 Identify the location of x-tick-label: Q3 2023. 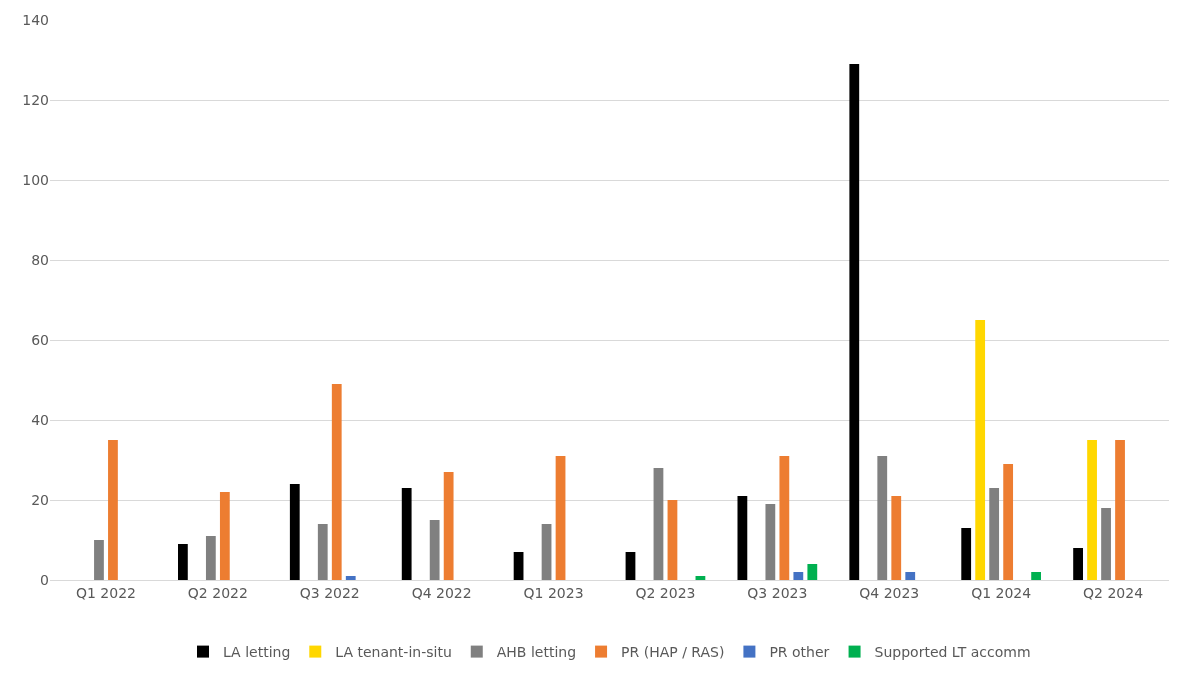
(777, 592).